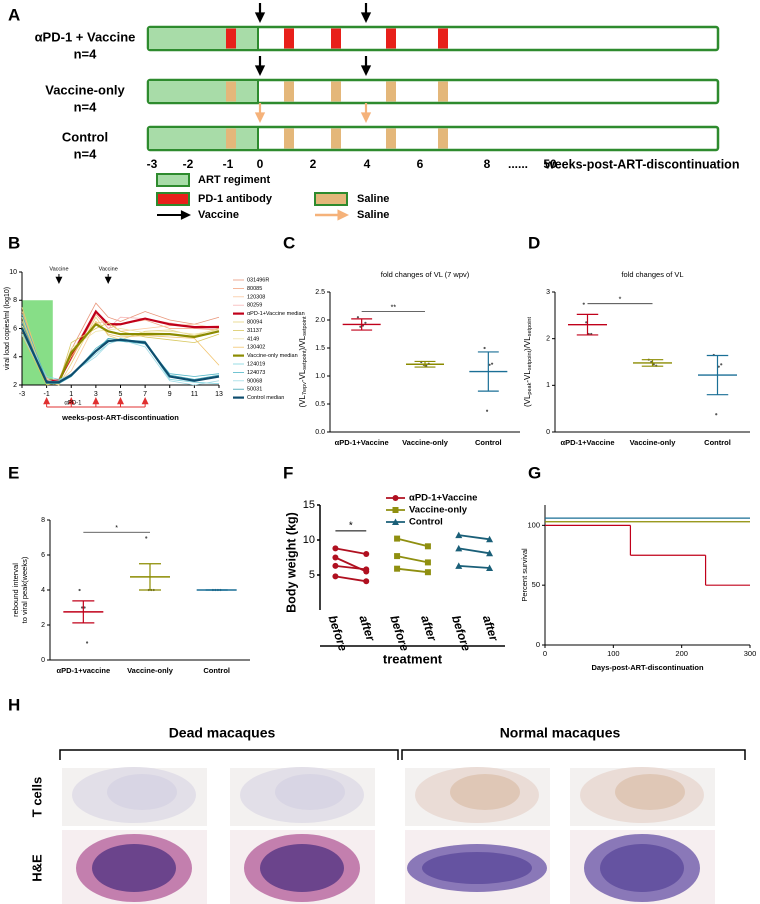 The height and width of the screenshot is (904, 760). What do you see at coordinates (320, 348) in the screenshot?
I see `y-tick-label: 1.5` at bounding box center [320, 348].